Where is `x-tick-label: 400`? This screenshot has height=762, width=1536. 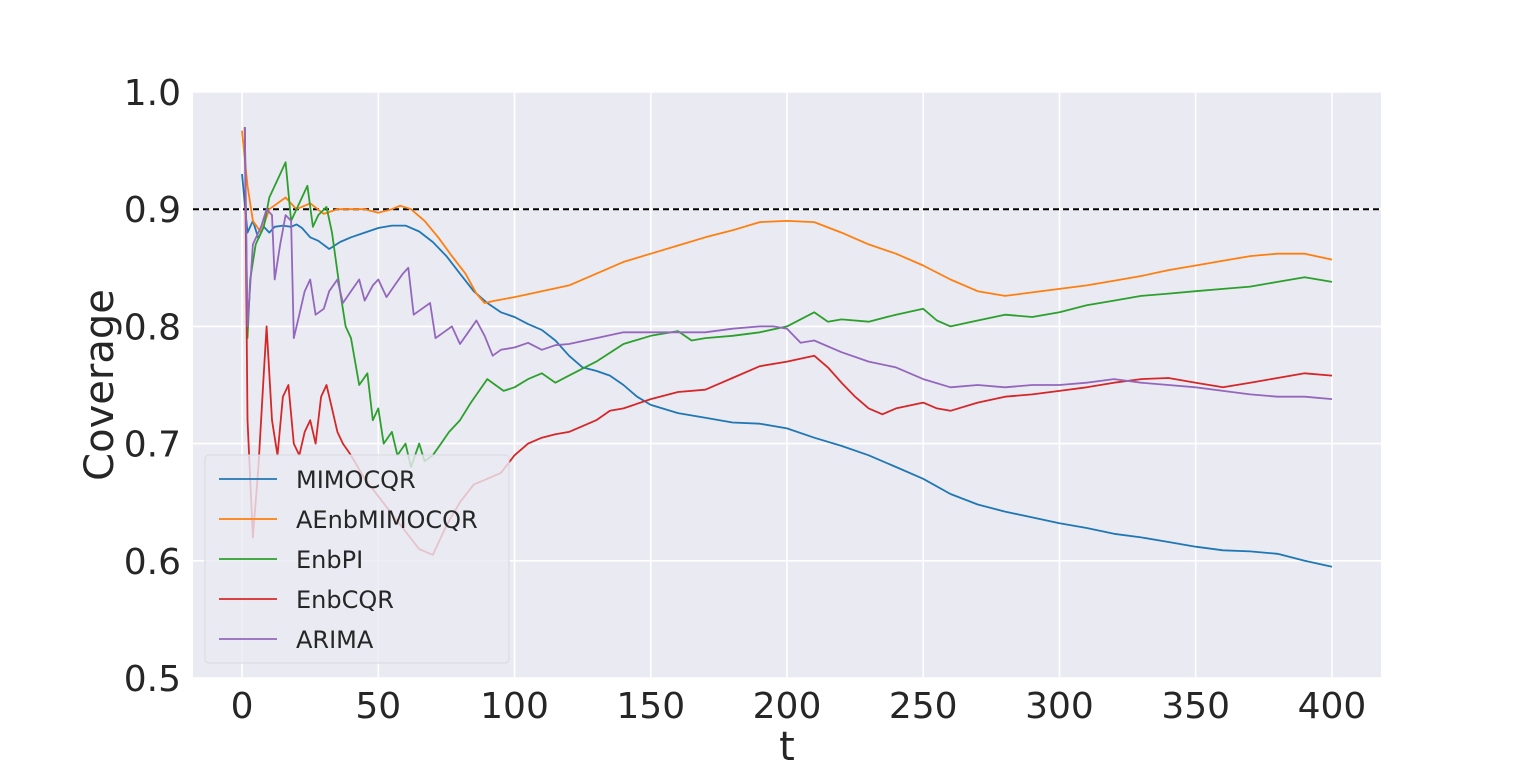
x-tick-label: 400 is located at coordinates (1332, 706).